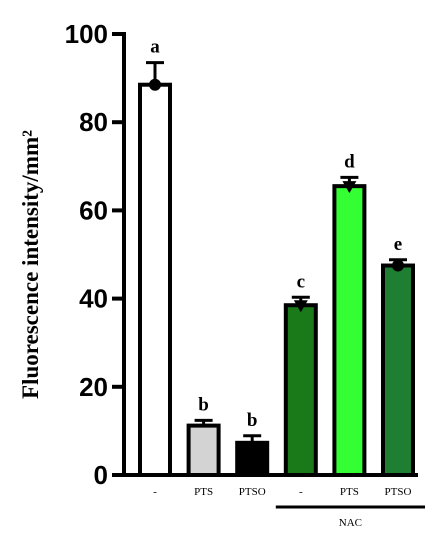  I want to click on y-axis-label: Fluorescence intensity/mm², so click(30, 264).